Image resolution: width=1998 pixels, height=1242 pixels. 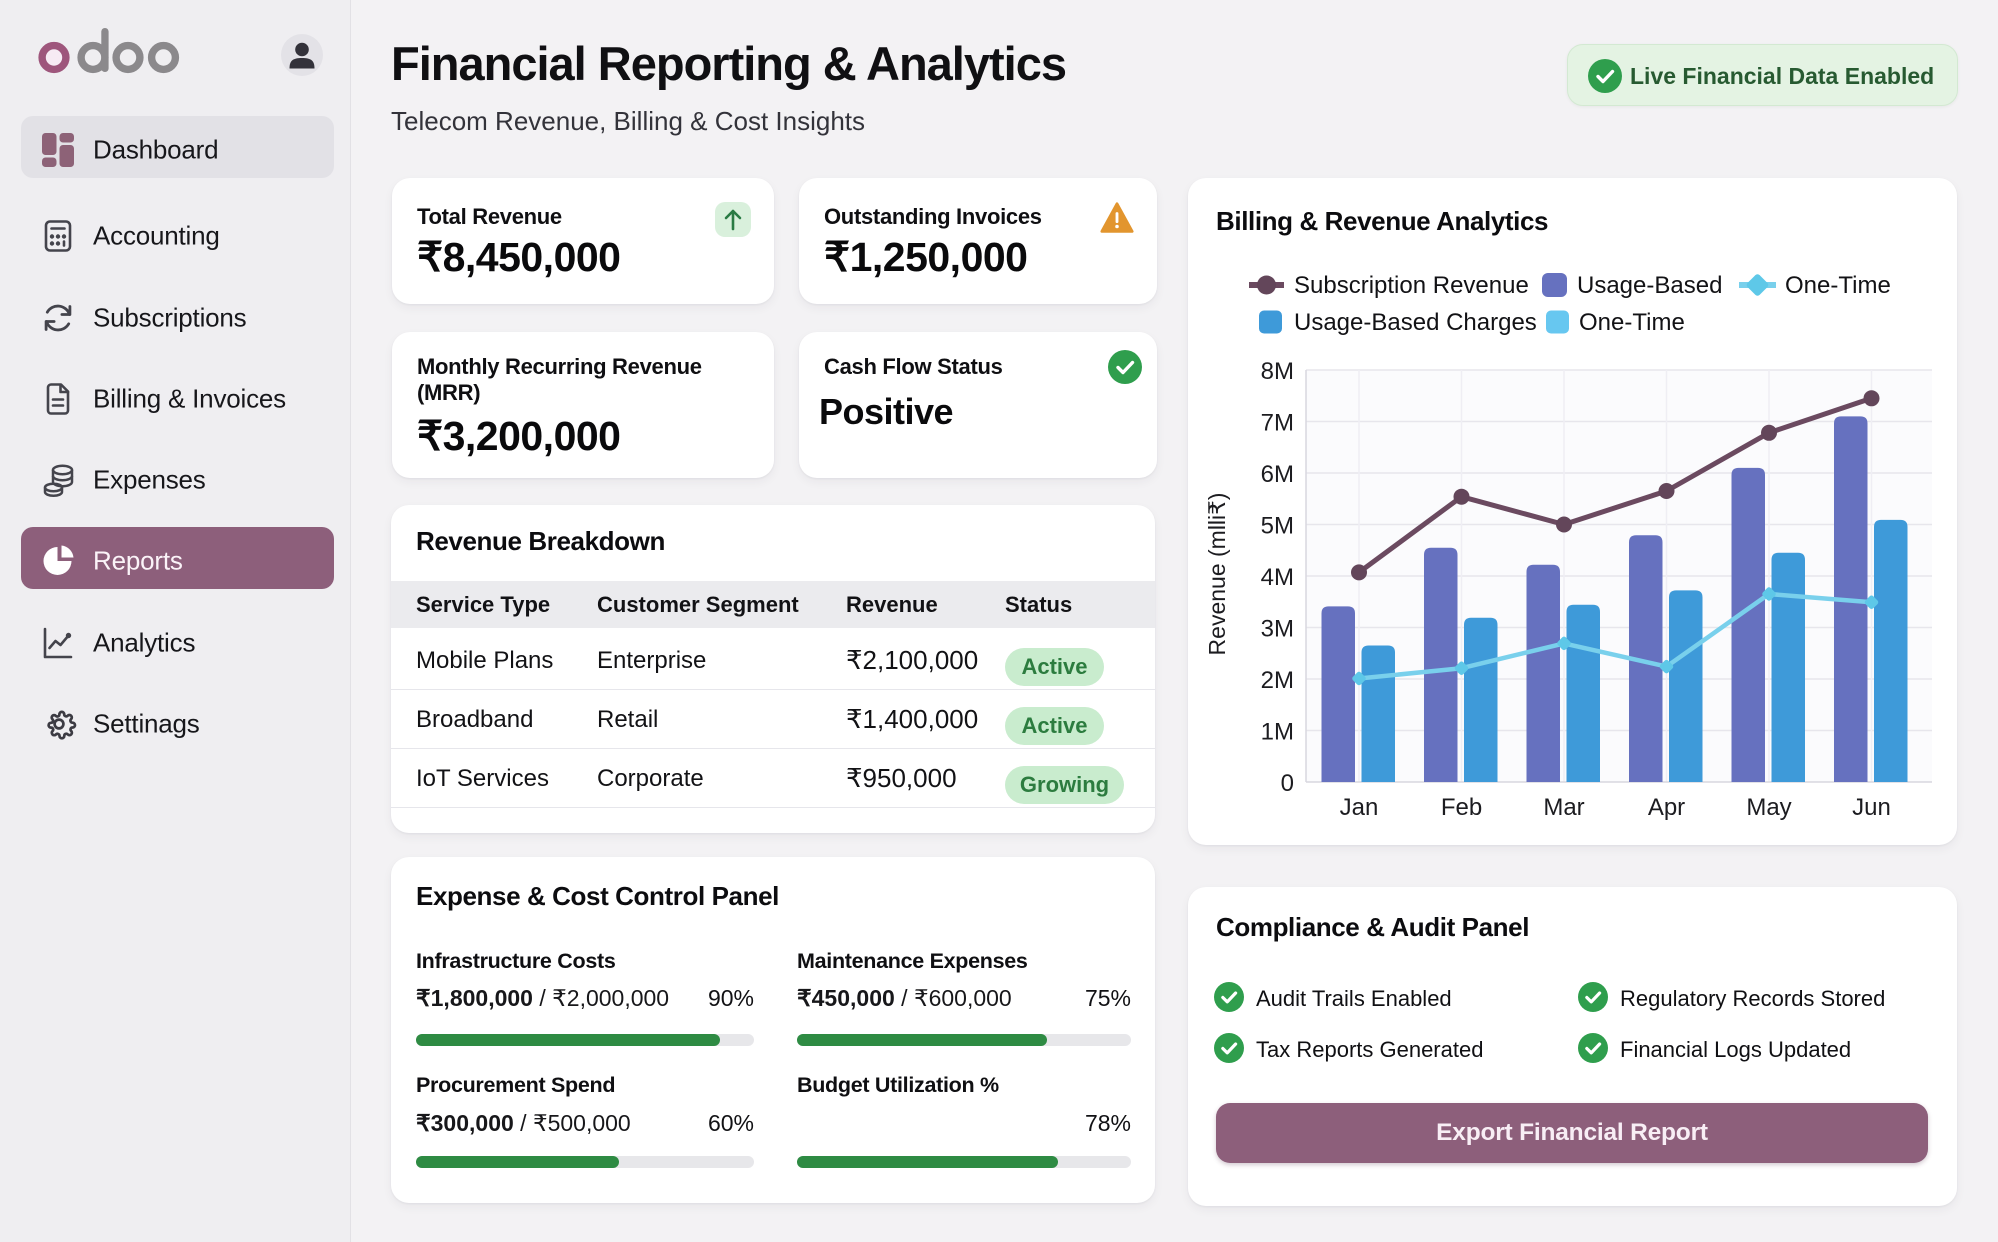 What do you see at coordinates (1287, 783) in the screenshot?
I see `svg-text: 0` at bounding box center [1287, 783].